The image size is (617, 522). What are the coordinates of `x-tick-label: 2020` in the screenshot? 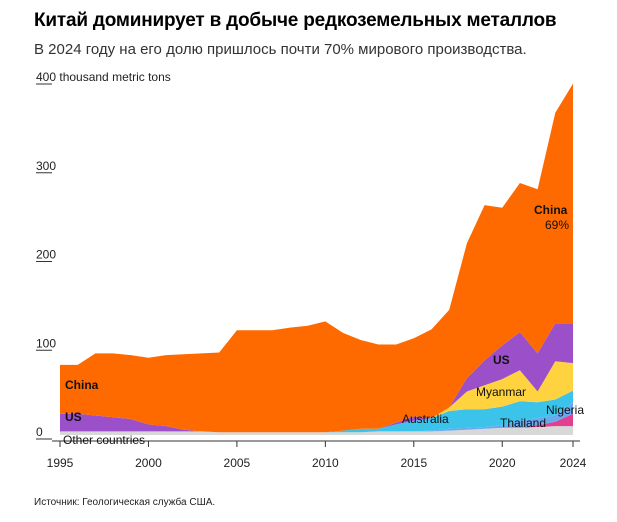 It's located at (502, 463).